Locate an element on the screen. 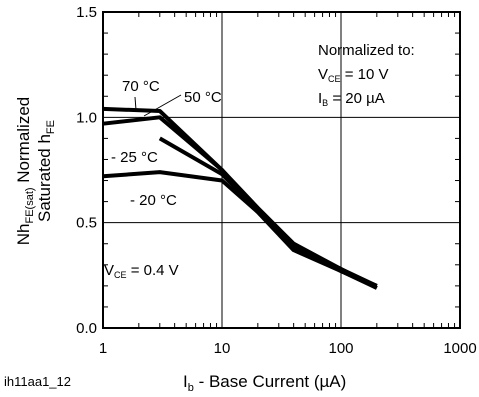 Image resolution: width=479 pixels, height=397 pixels. y-tick-label: 1.0 is located at coordinates (86, 117).